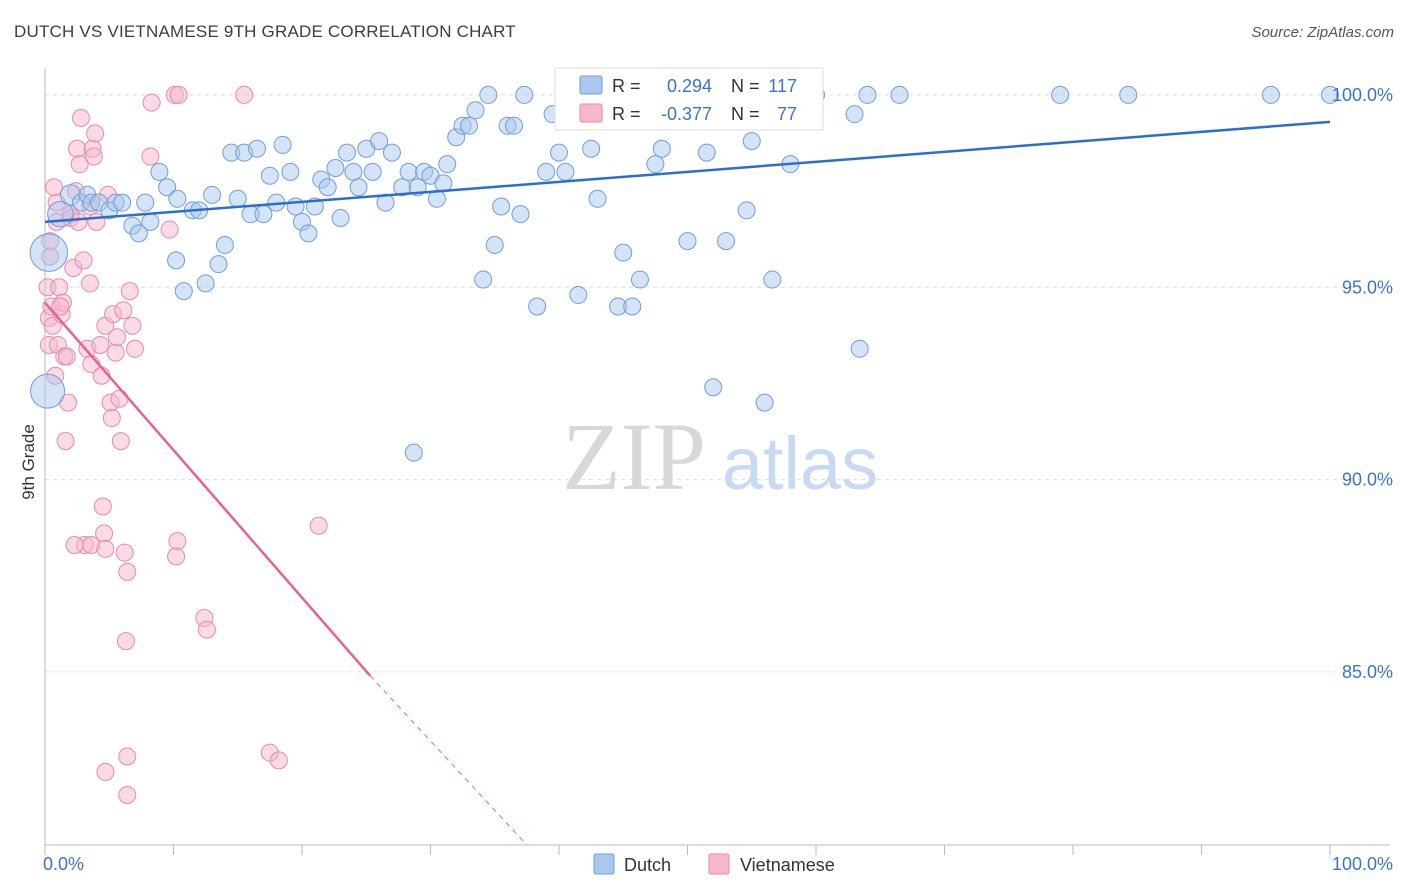 The image size is (1406, 892). Describe the element at coordinates (687, 172) in the screenshot. I see `dutch-trend-line` at that location.